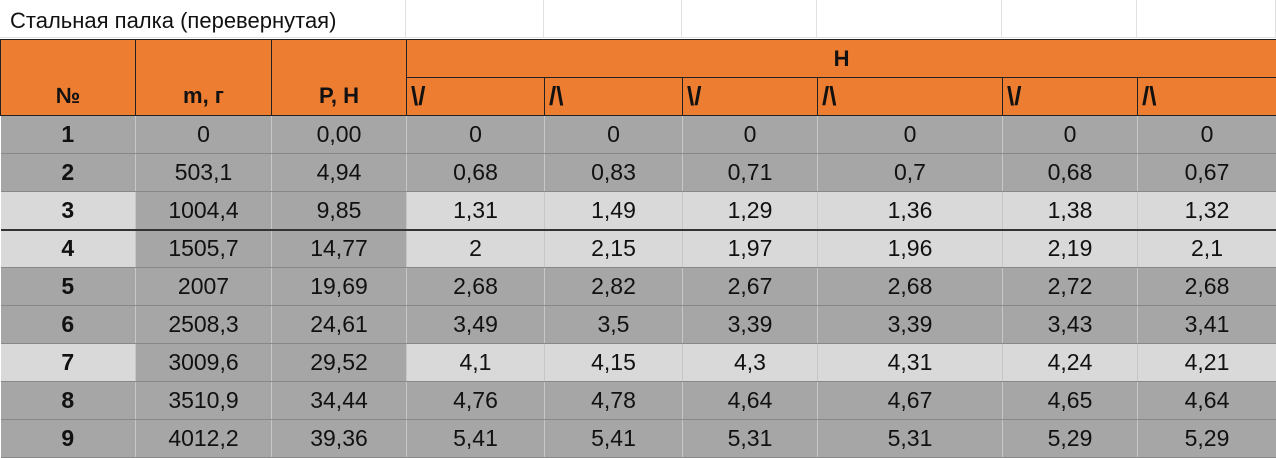 The height and width of the screenshot is (458, 1276). What do you see at coordinates (910, 400) in the screenshot?
I see `value-cell: 4,67` at bounding box center [910, 400].